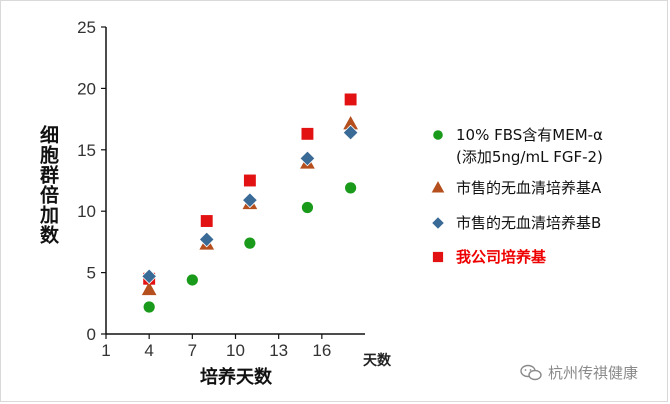 Image resolution: width=670 pixels, height=404 pixels. I want to click on y-tick-label: 15, so click(86, 150).